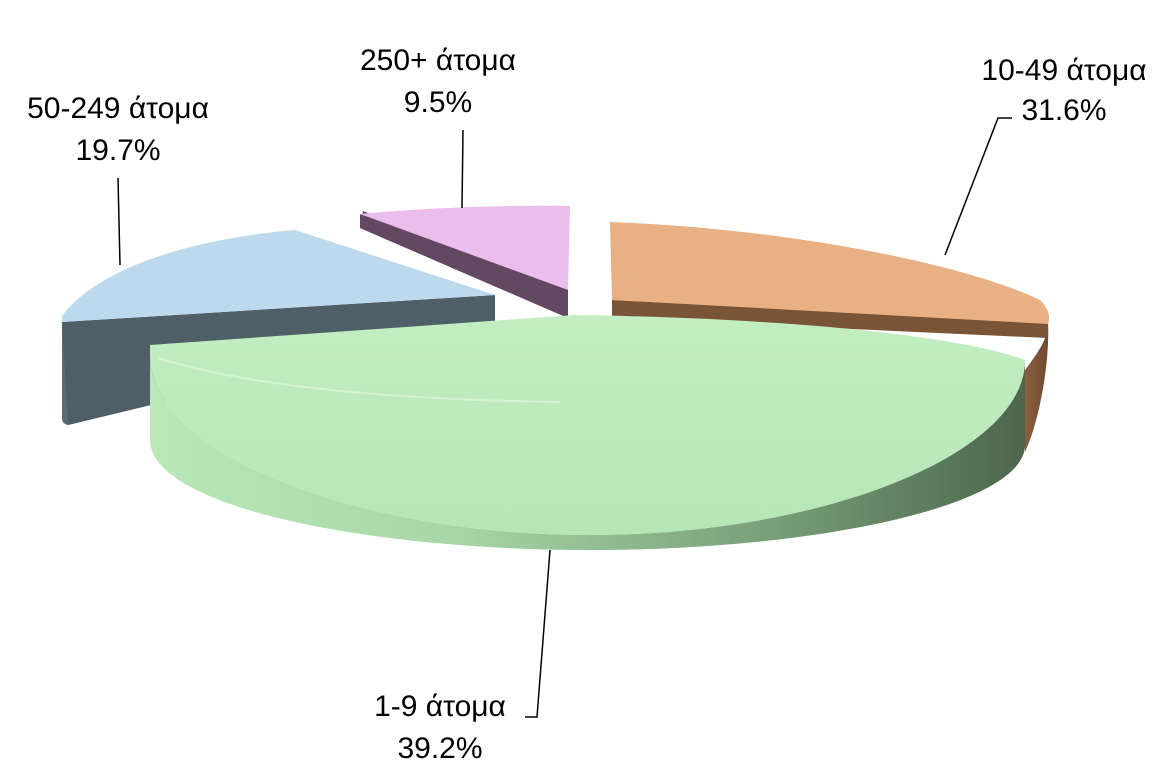 The height and width of the screenshot is (766, 1166). I want to click on slice-250-top, so click(465, 247).